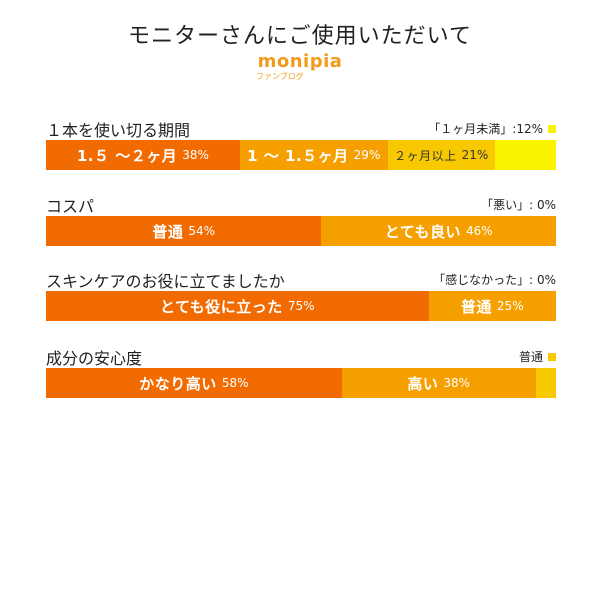 Image resolution: width=600 pixels, height=600 pixels. What do you see at coordinates (530, 357) in the screenshot?
I see `chart-note-text: 普通` at bounding box center [530, 357].